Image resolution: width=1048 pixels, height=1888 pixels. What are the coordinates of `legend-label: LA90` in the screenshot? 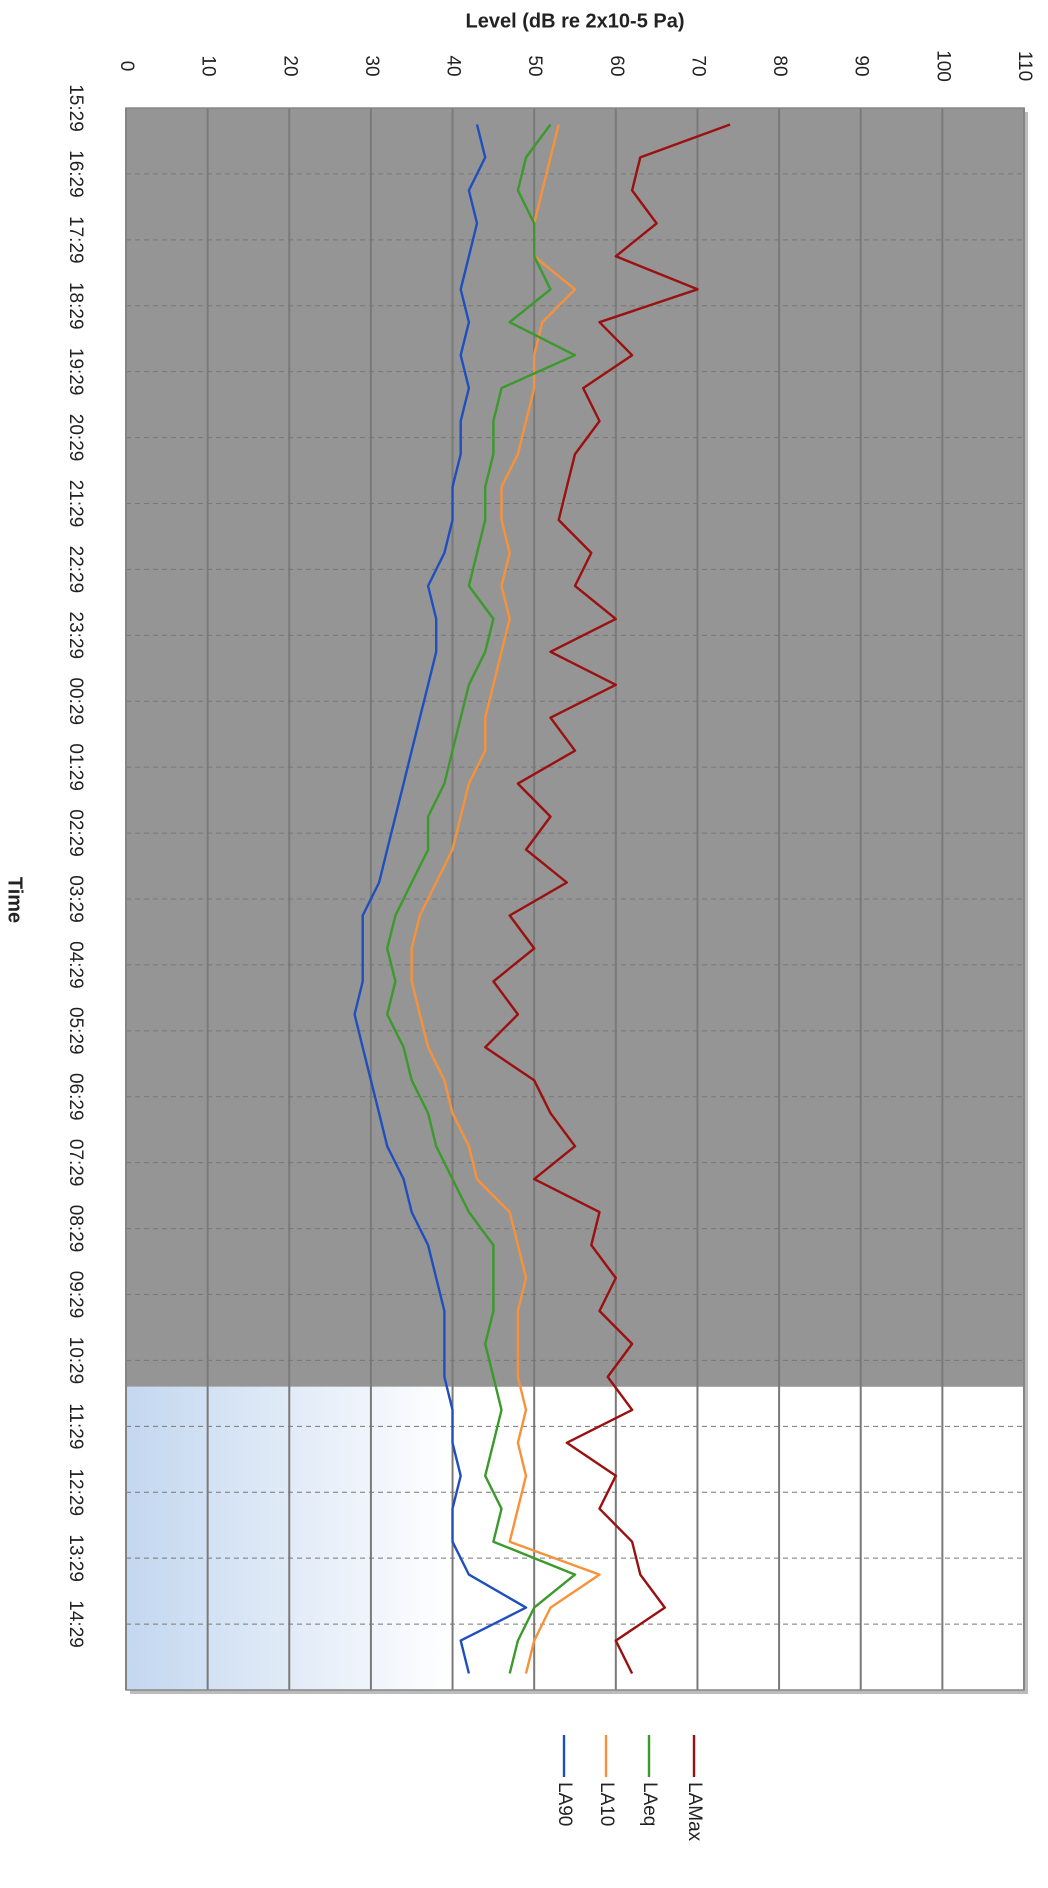 It's located at (564, 1804).